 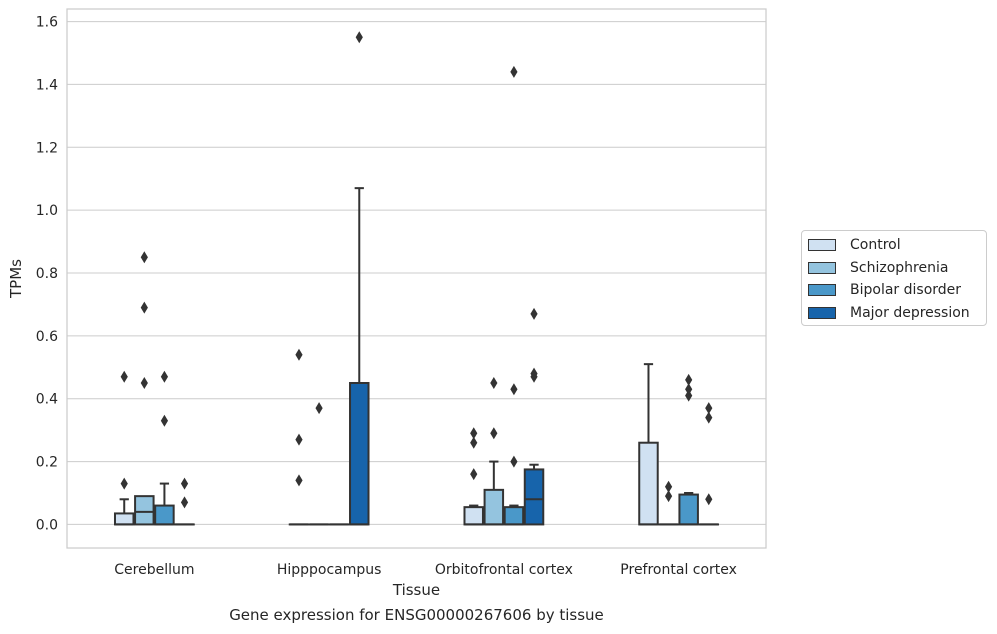 What do you see at coordinates (47, 463) in the screenshot?
I see `y-tick-label: 0.2` at bounding box center [47, 463].